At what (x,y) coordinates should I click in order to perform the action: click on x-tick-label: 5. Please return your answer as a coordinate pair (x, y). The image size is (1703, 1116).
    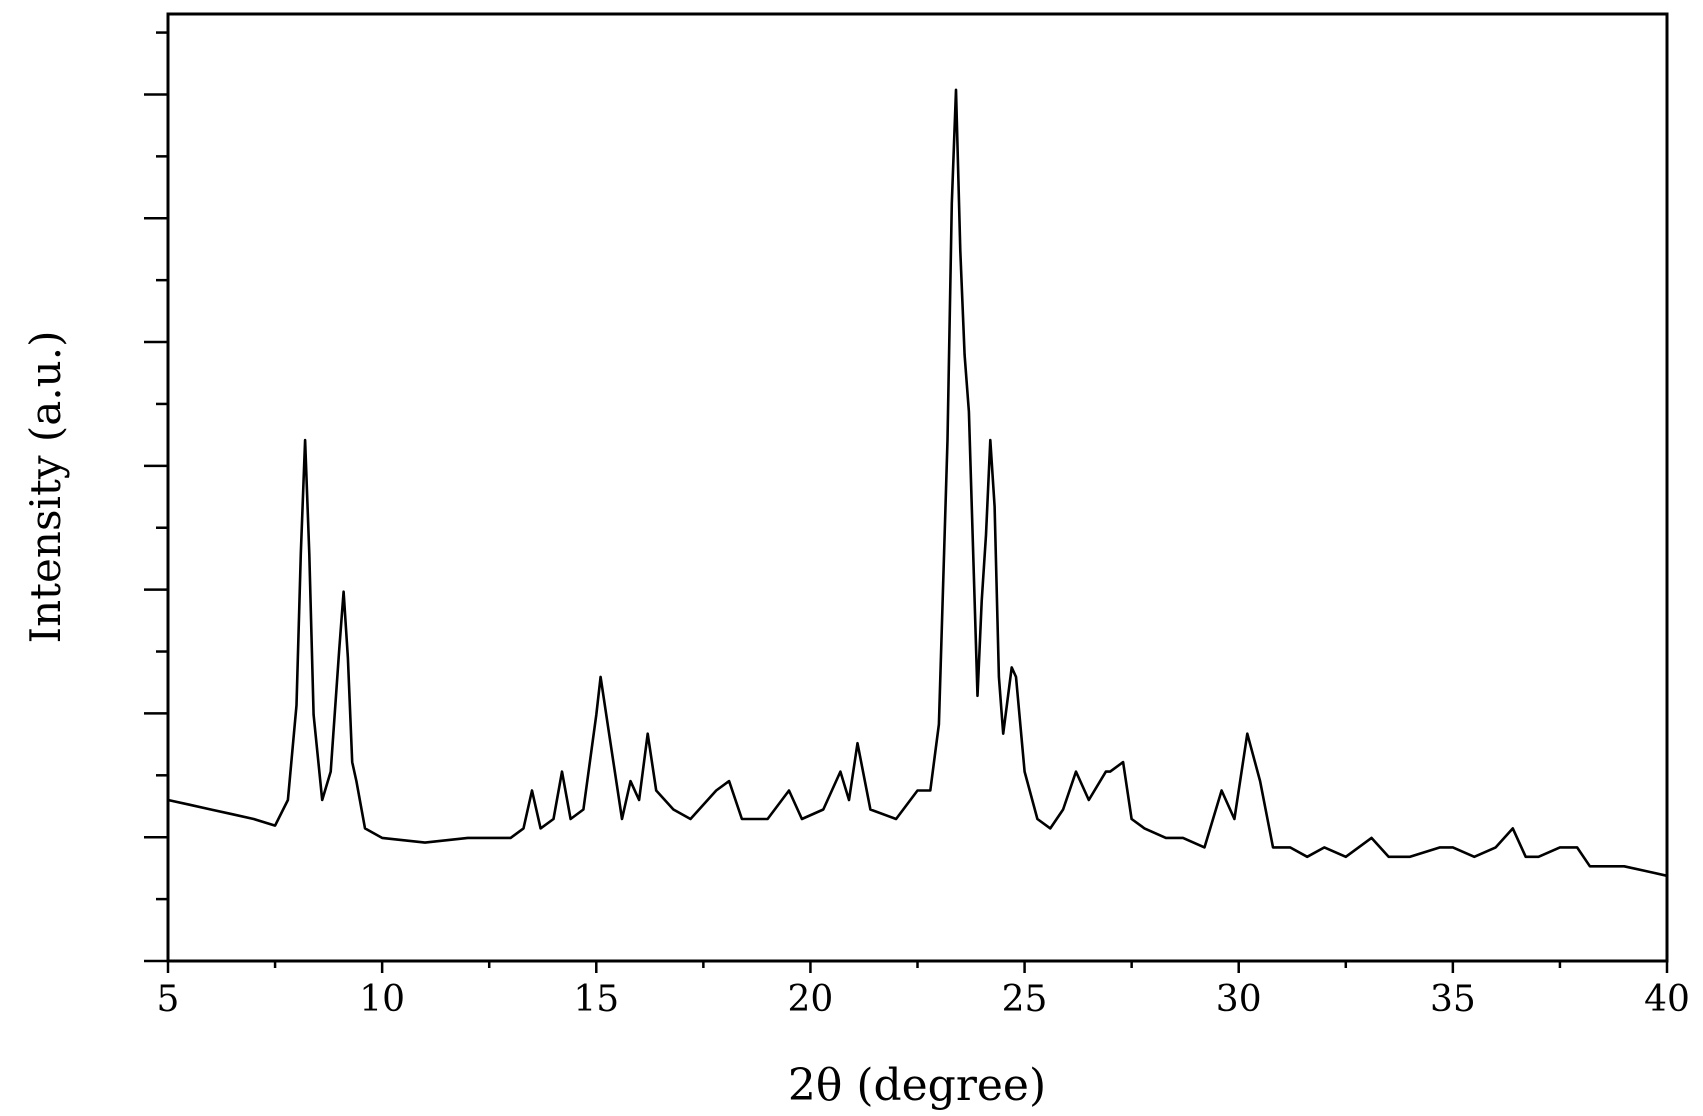
    Looking at the image, I should click on (168, 999).